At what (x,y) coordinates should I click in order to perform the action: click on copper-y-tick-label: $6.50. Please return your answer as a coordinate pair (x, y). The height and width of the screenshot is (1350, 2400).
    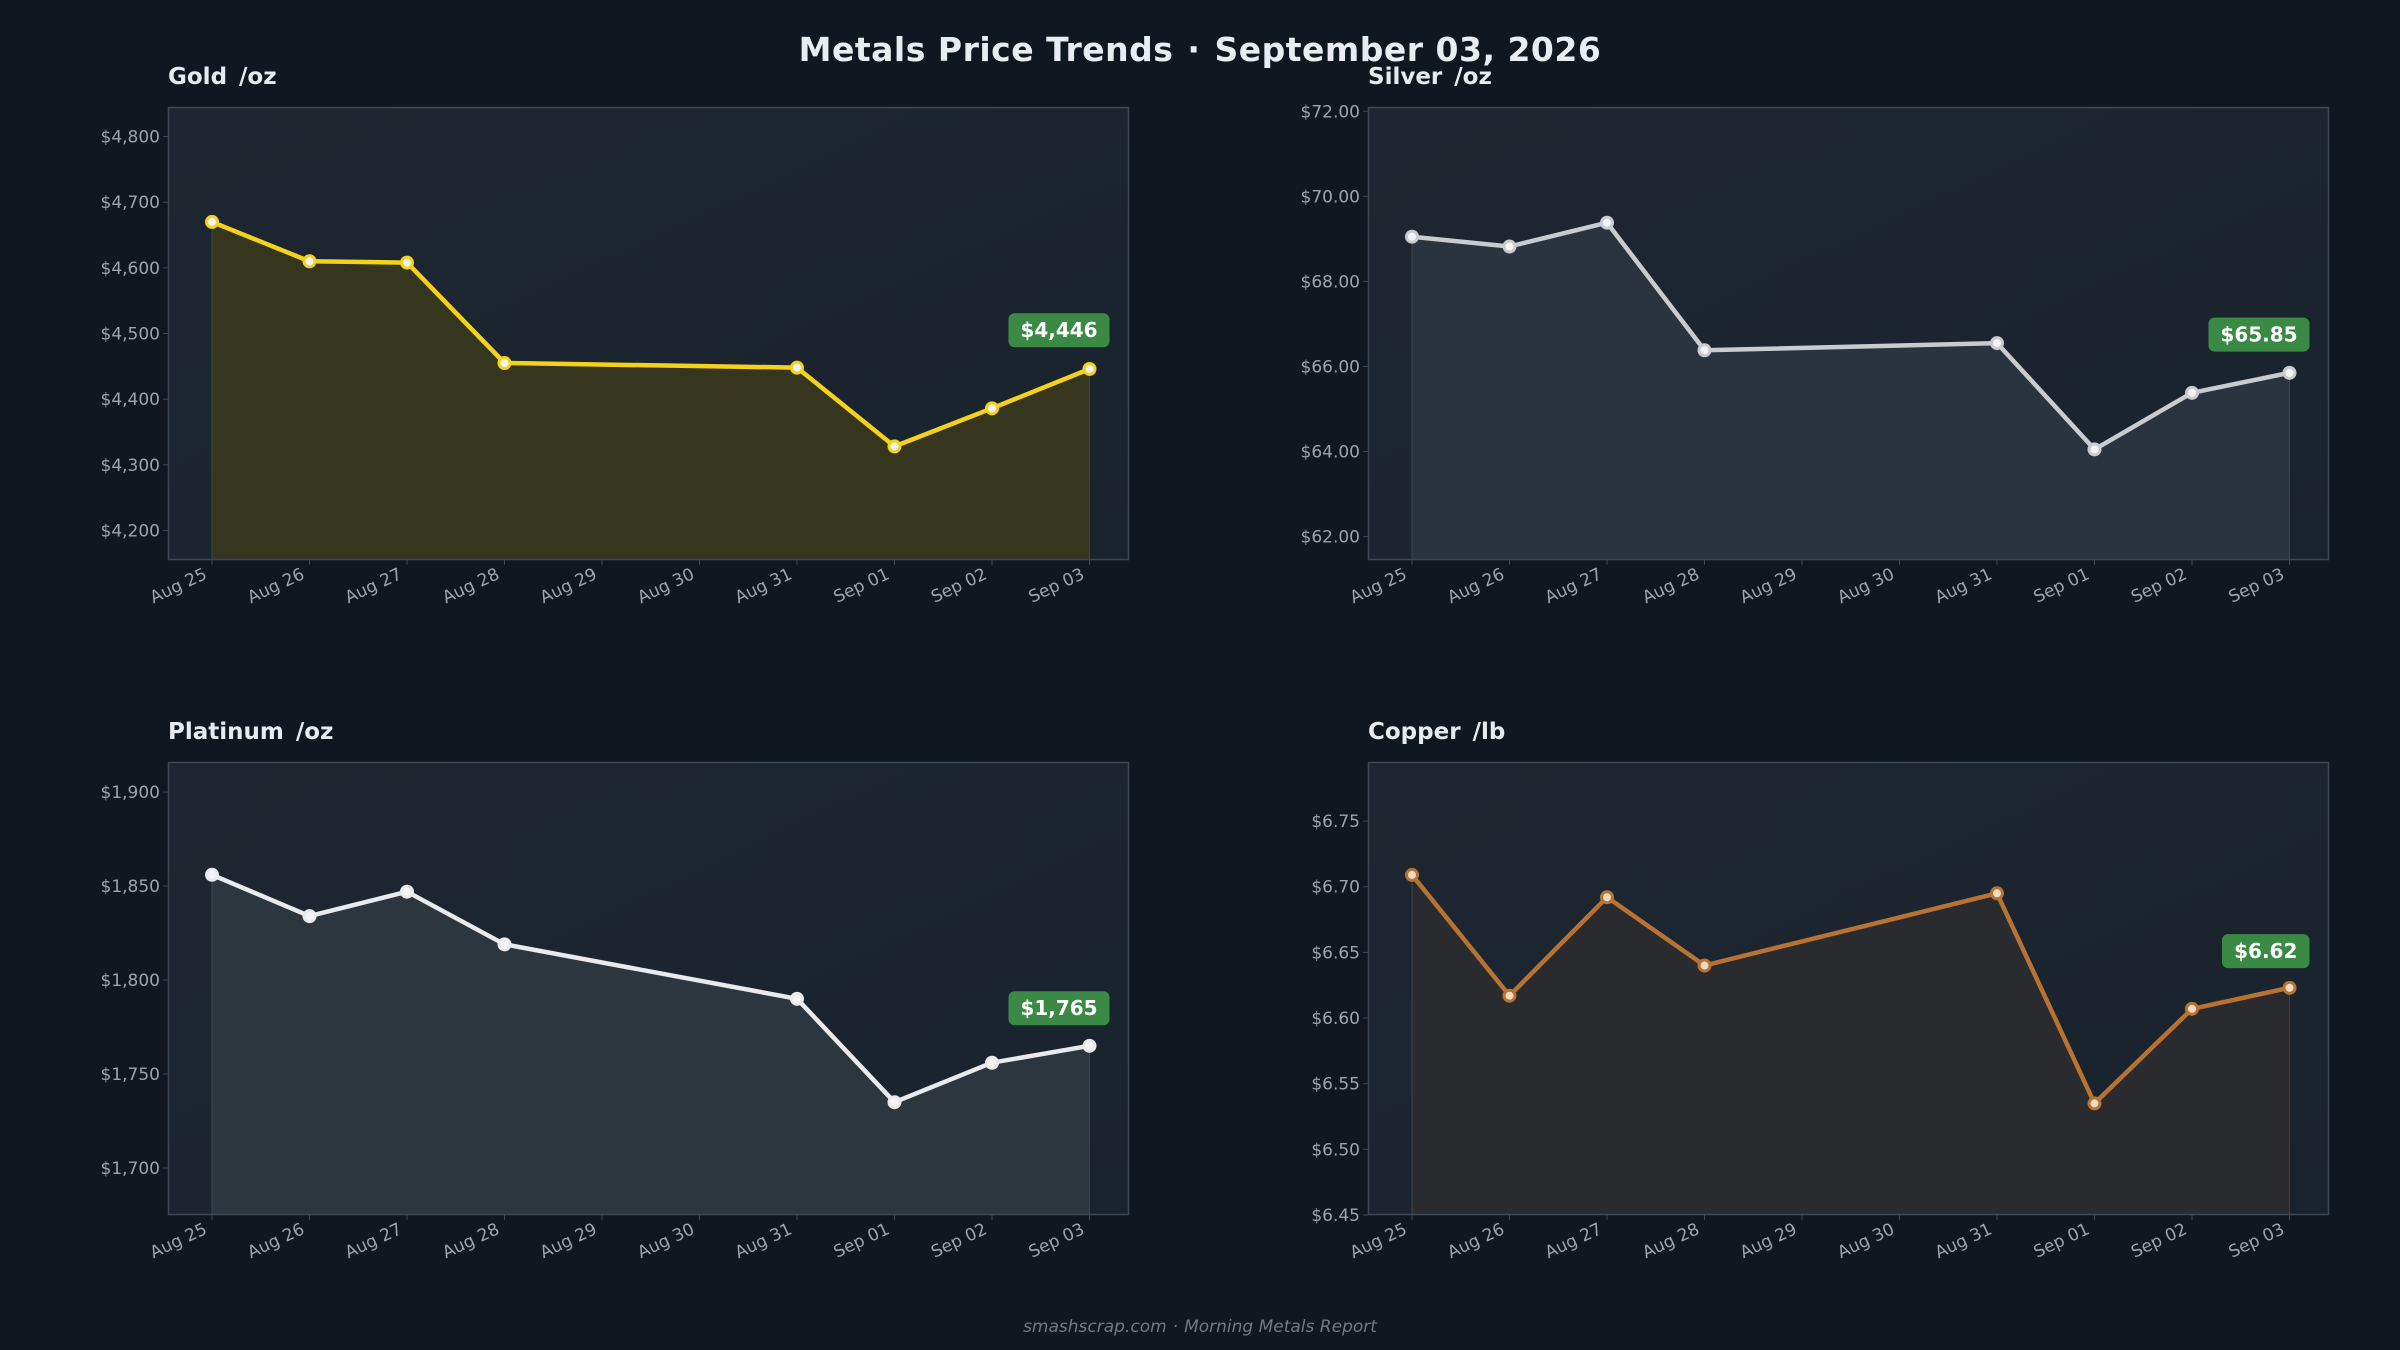
    Looking at the image, I should click on (1335, 1150).